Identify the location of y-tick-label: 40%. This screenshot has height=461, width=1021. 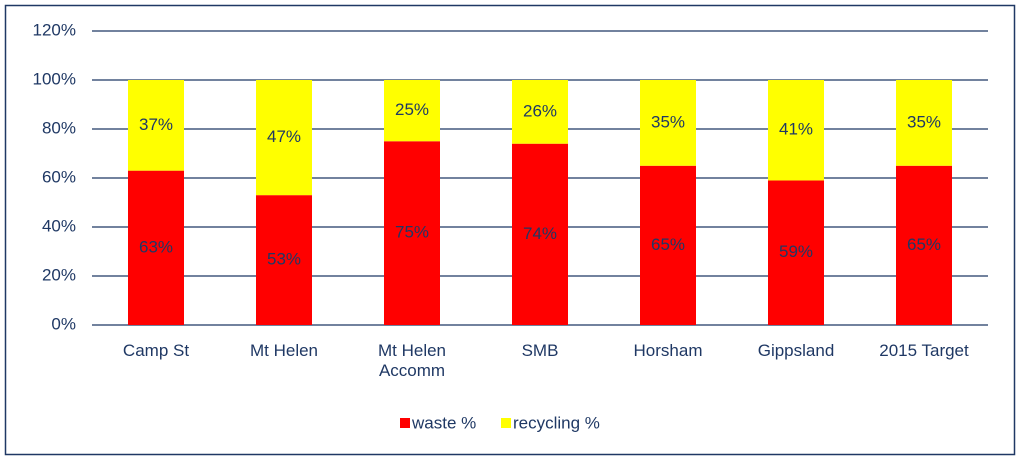
(59, 225).